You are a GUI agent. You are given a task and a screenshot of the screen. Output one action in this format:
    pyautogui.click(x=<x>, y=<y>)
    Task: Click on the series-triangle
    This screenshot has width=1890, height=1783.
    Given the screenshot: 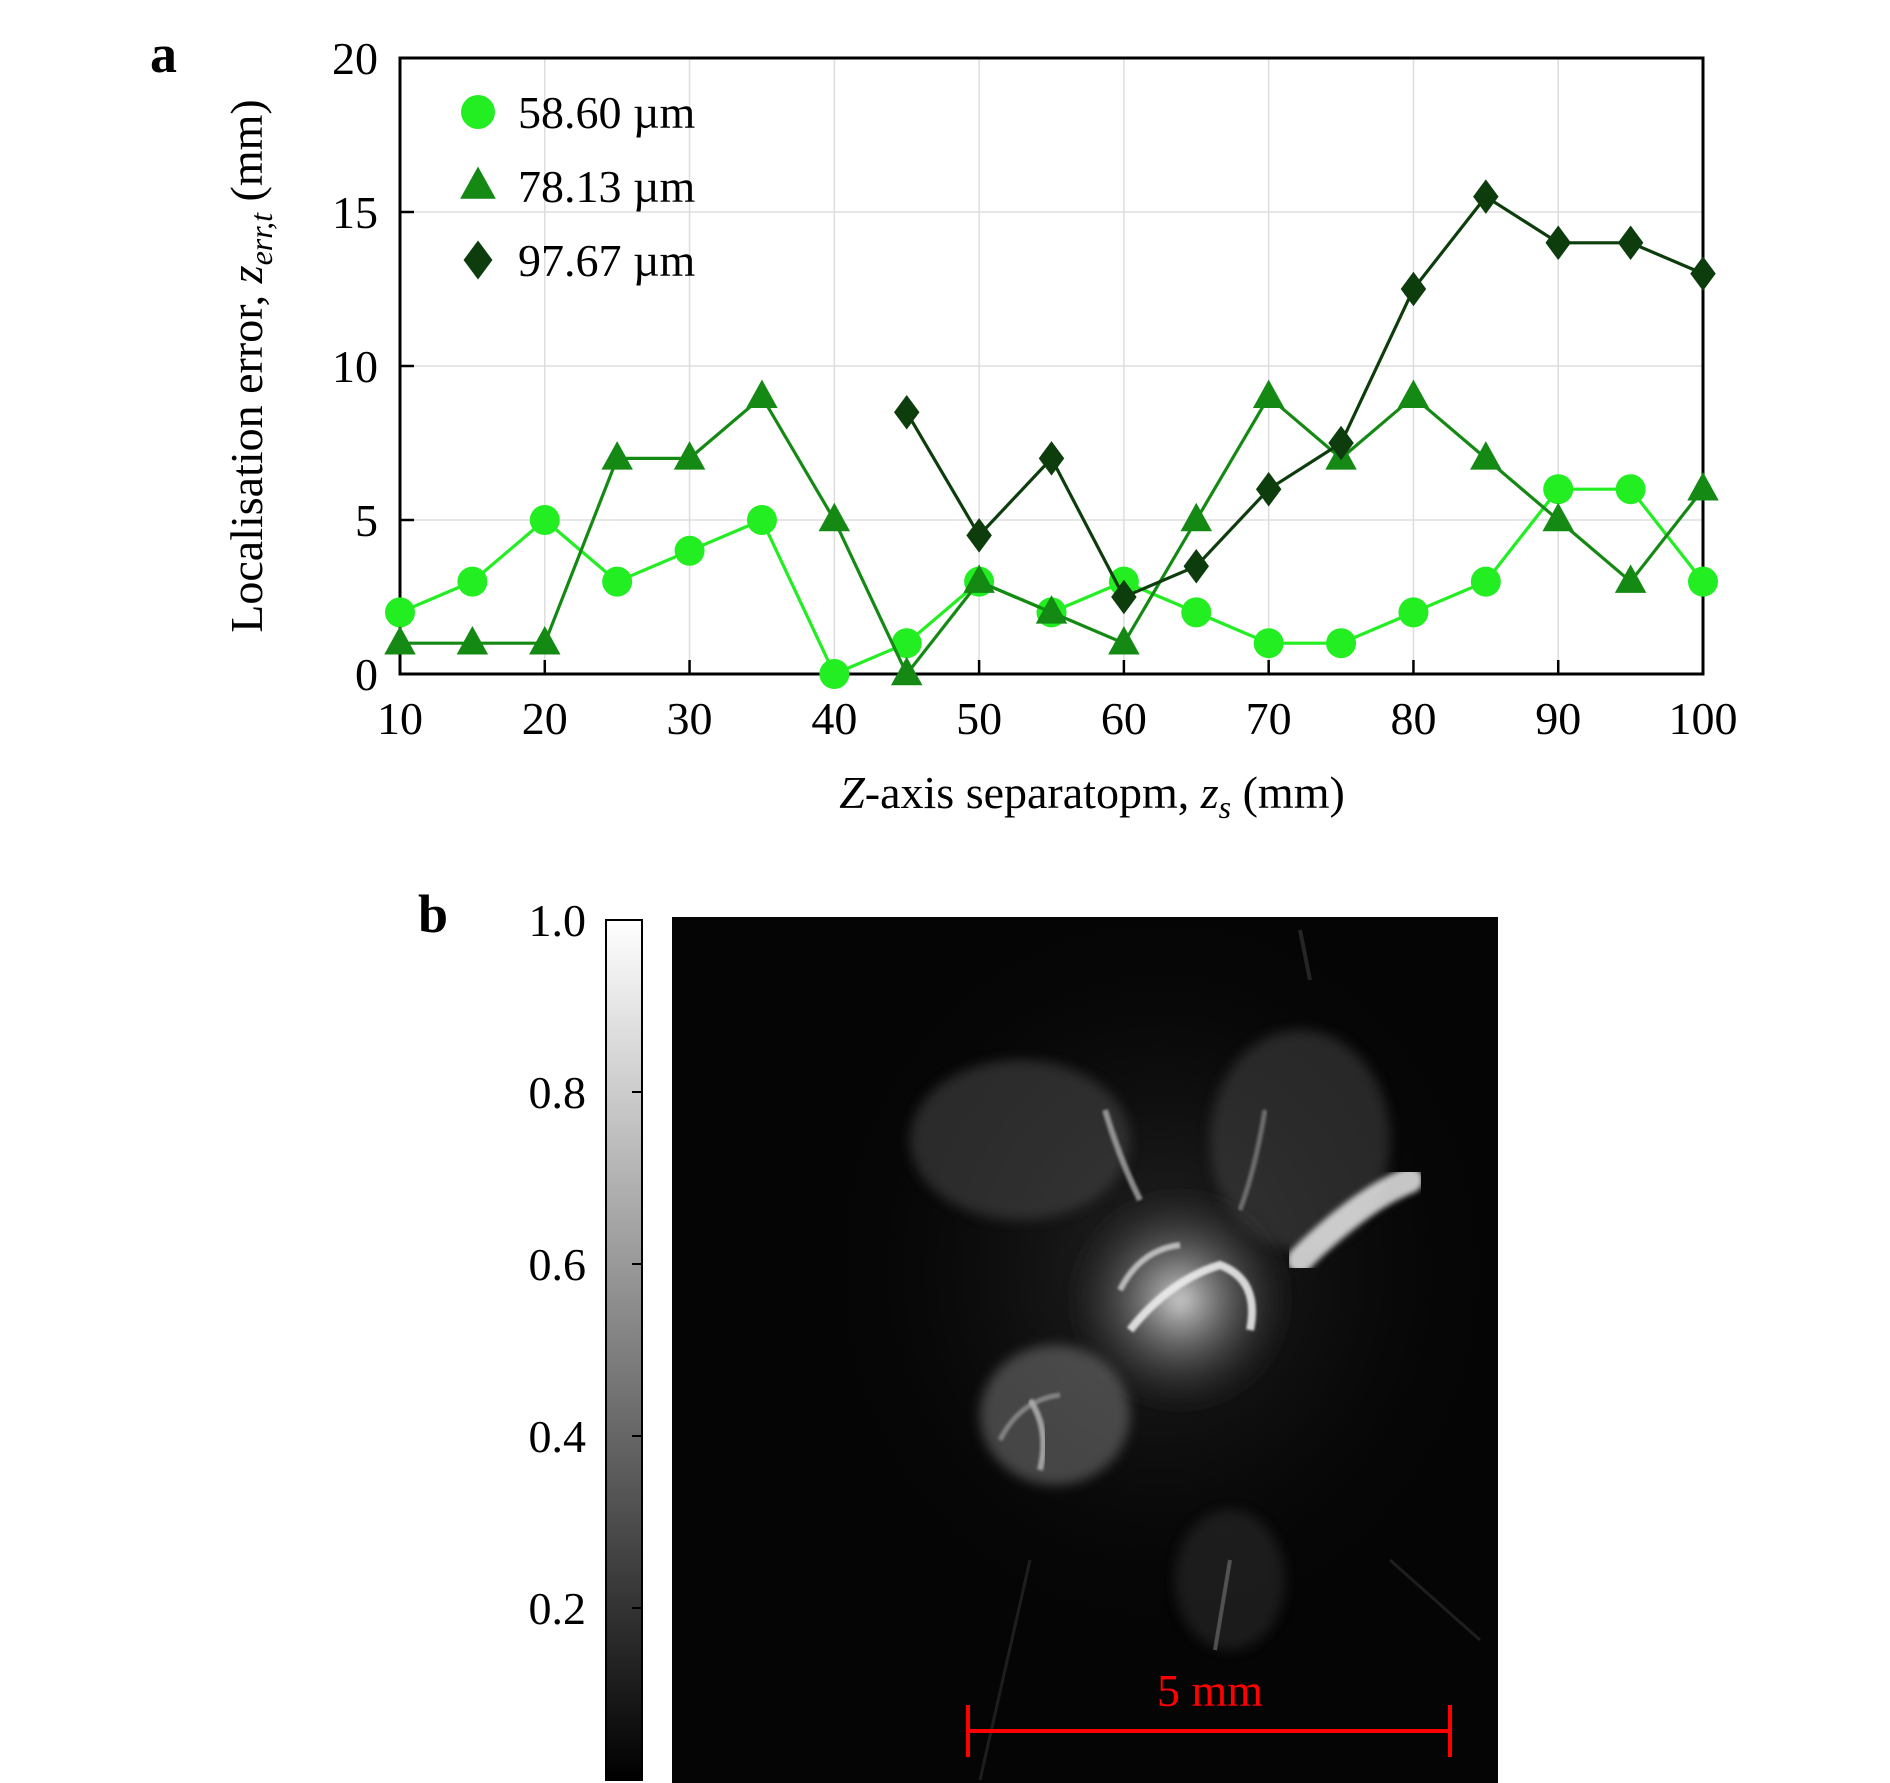 What is the action you would take?
    pyautogui.click(x=1051, y=532)
    